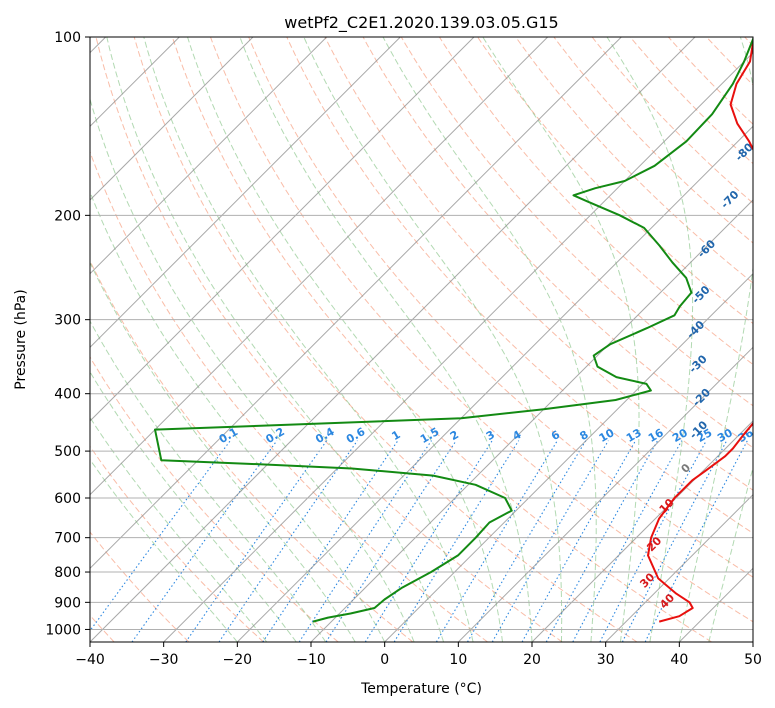  What do you see at coordinates (67, 539) in the screenshot?
I see `y-tick-label: 700` at bounding box center [67, 539].